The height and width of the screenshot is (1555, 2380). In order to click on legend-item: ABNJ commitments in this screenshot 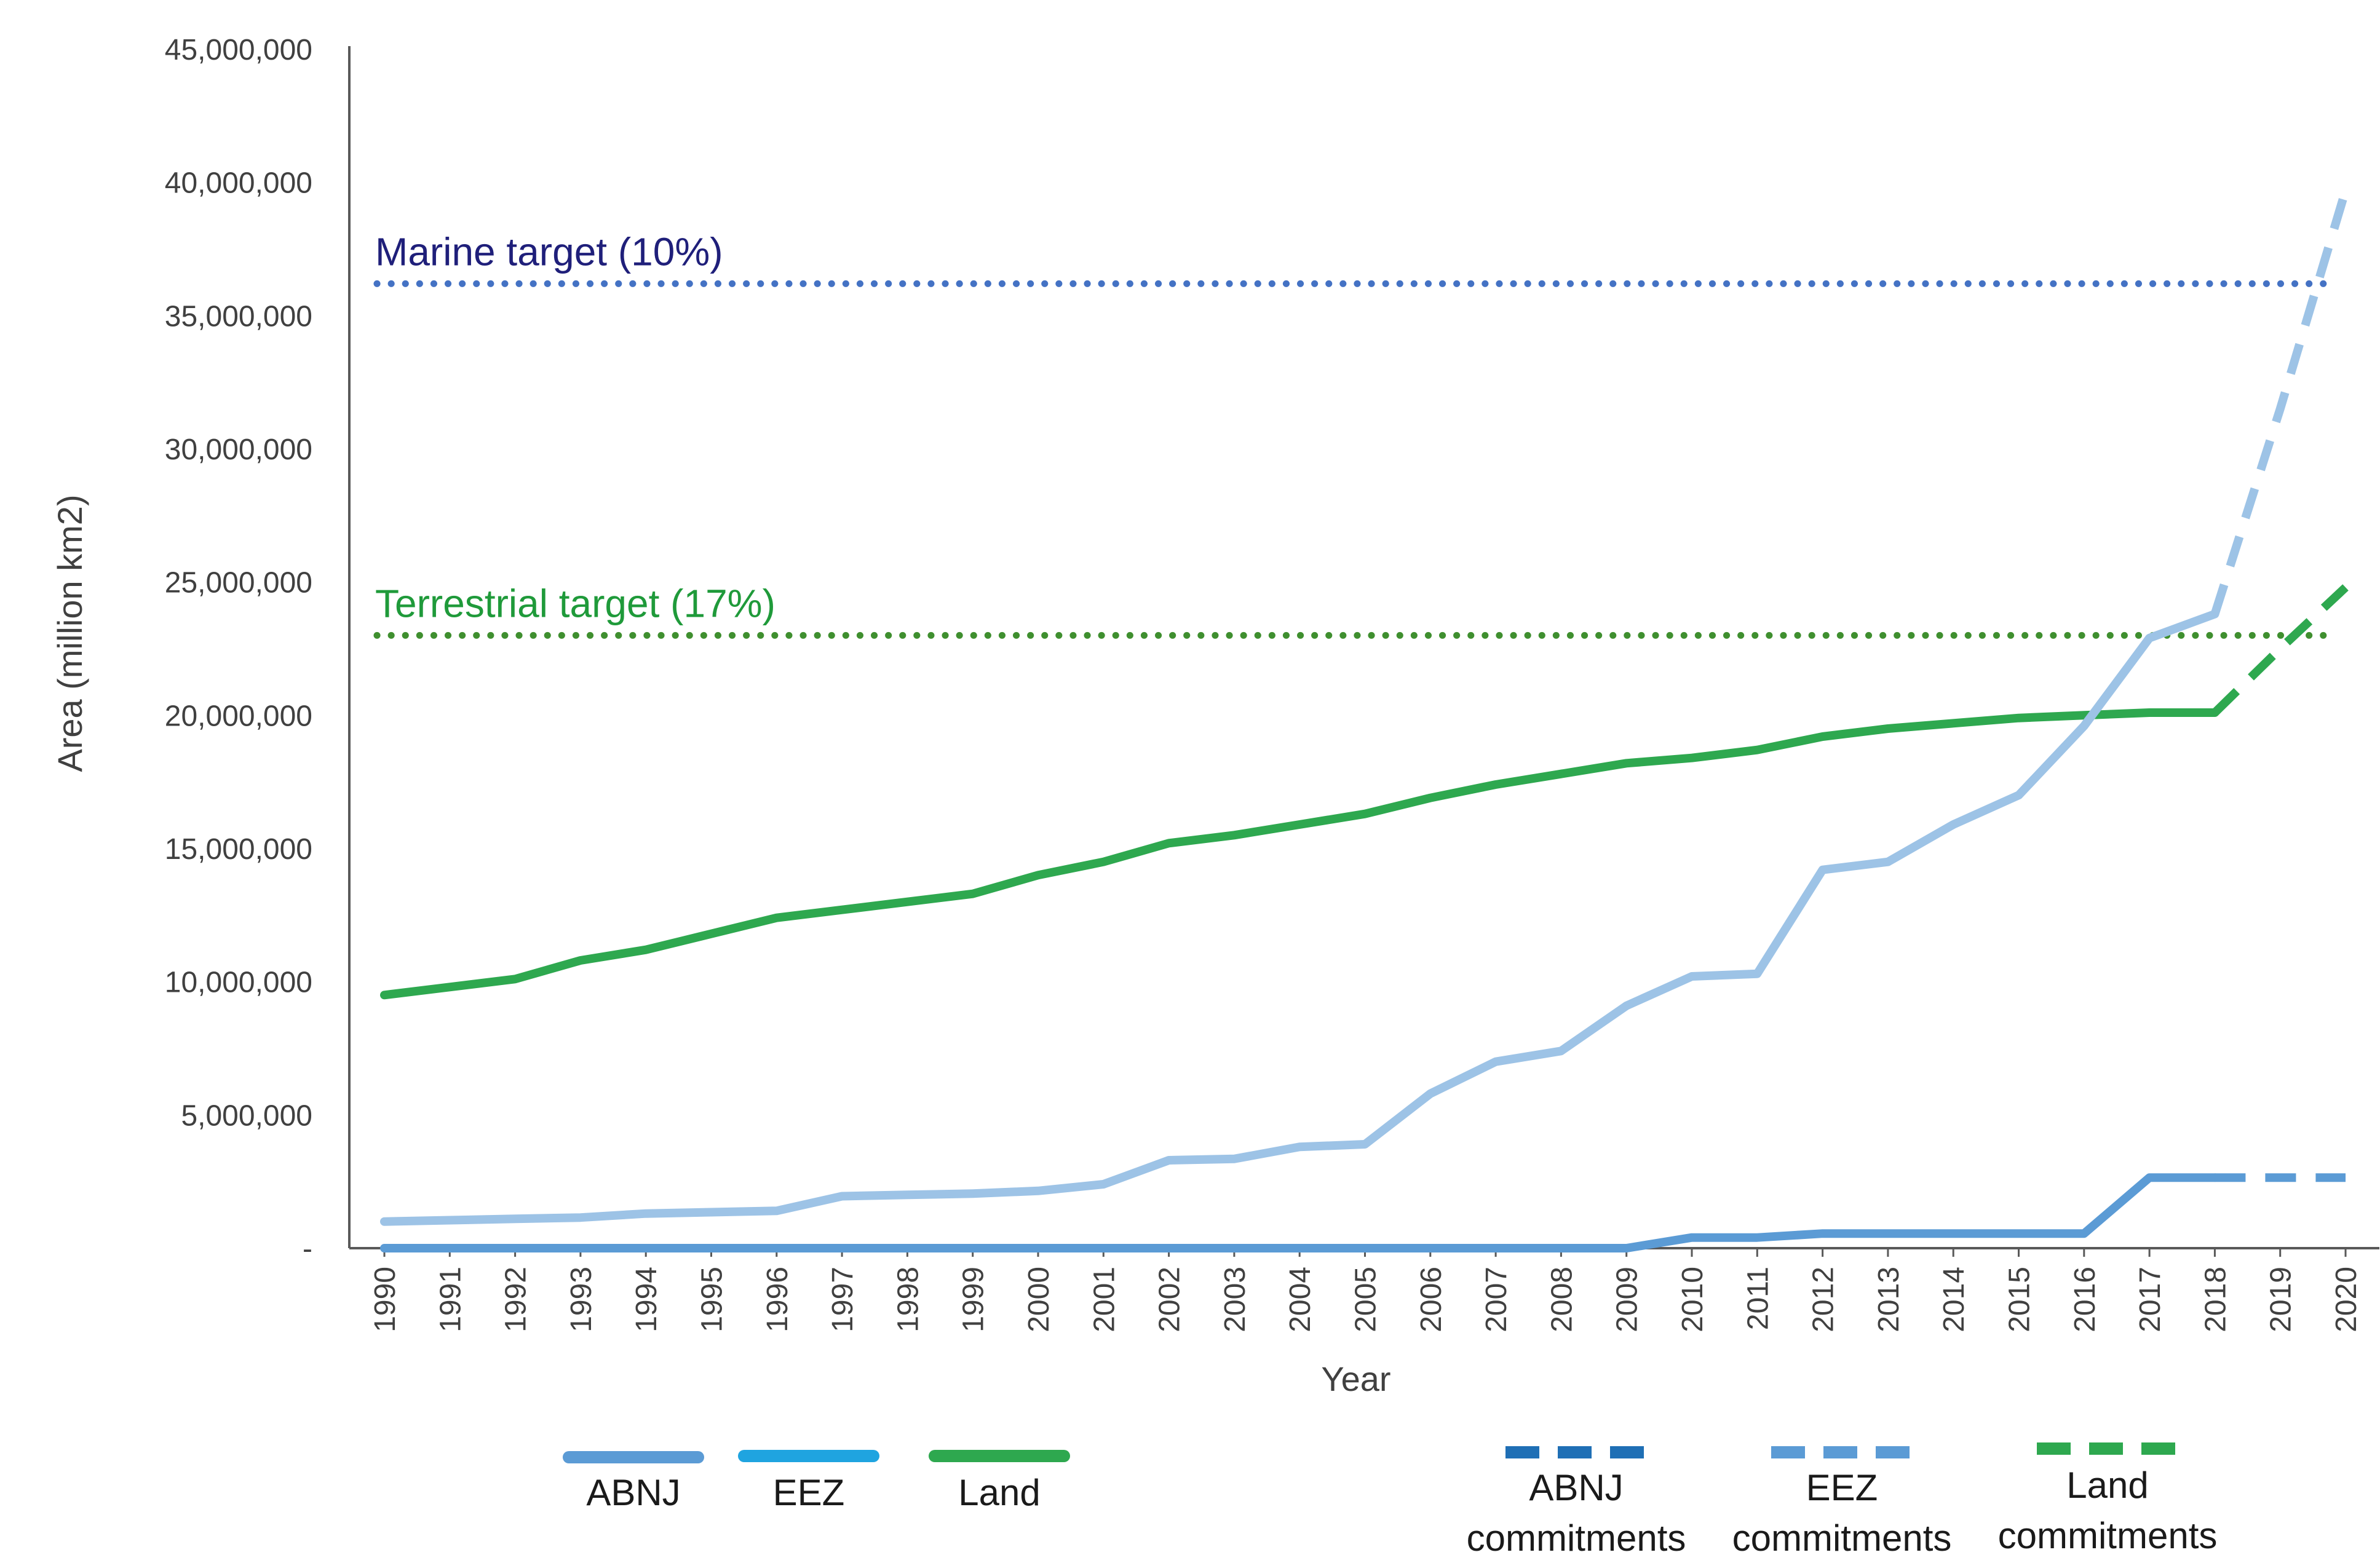, I will do `click(1576, 1500)`.